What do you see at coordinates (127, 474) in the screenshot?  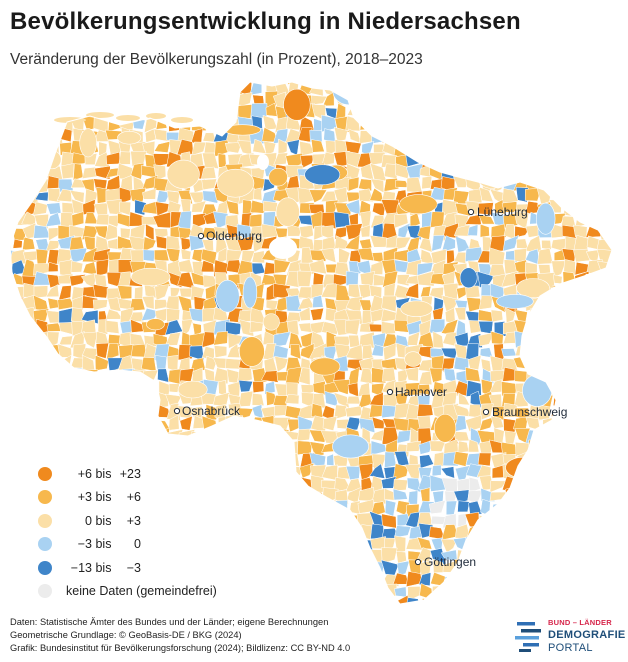 I see `legend-item: +6 bis +23` at bounding box center [127, 474].